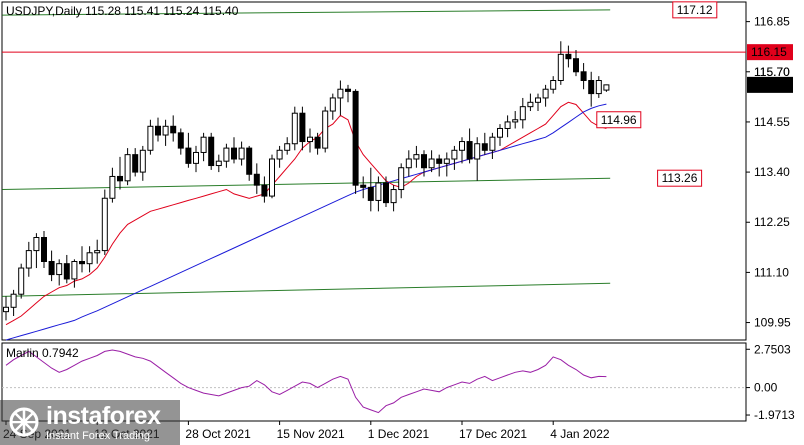  What do you see at coordinates (580, 434) in the screenshot?
I see `x-tick-label: 4 Jan 2022` at bounding box center [580, 434].